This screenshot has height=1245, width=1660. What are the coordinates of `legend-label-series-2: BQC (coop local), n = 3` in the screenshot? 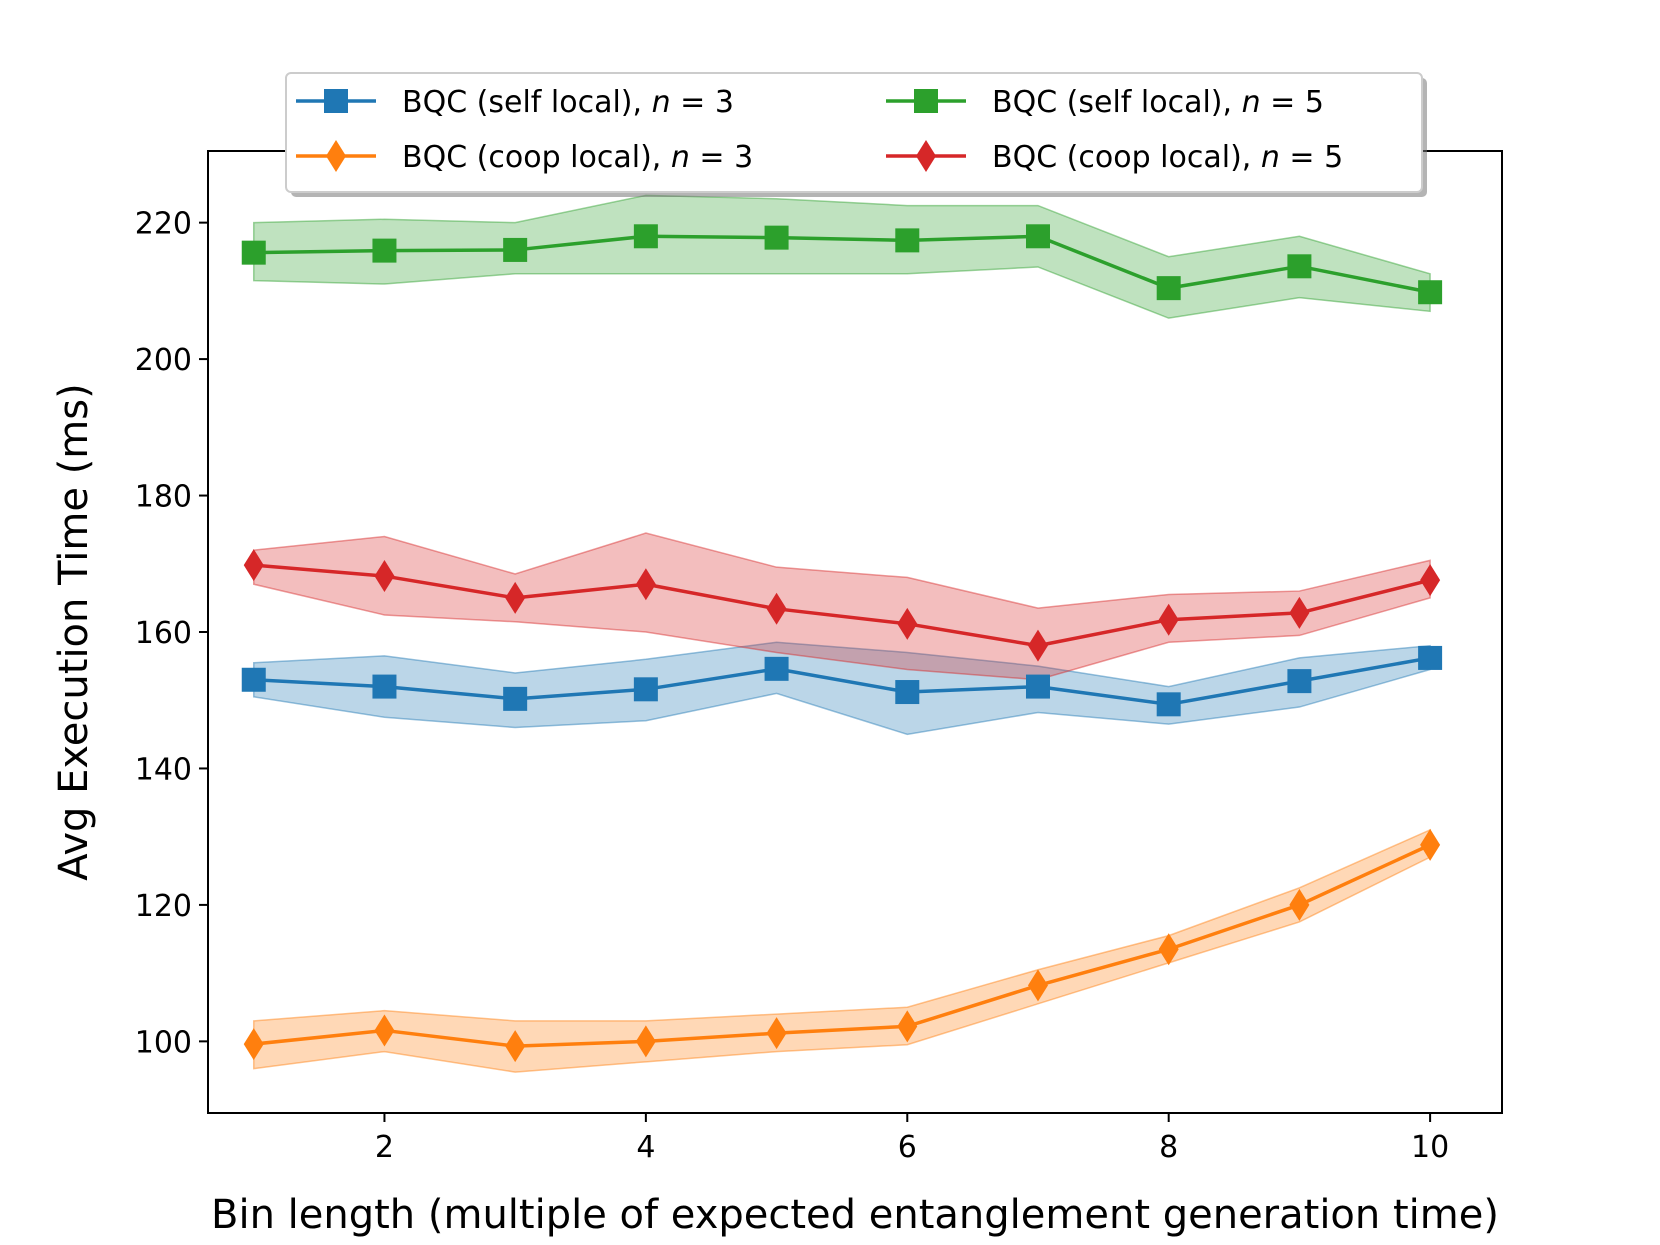 It's located at (577, 157).